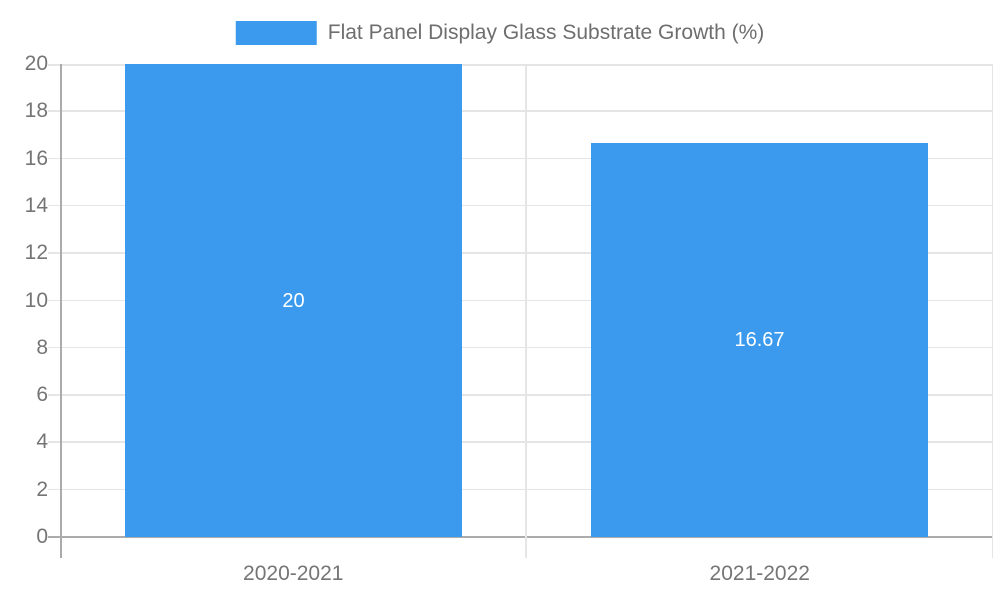 The image size is (1000, 600). Describe the element at coordinates (36, 111) in the screenshot. I see `y-tick-label: 18` at that location.